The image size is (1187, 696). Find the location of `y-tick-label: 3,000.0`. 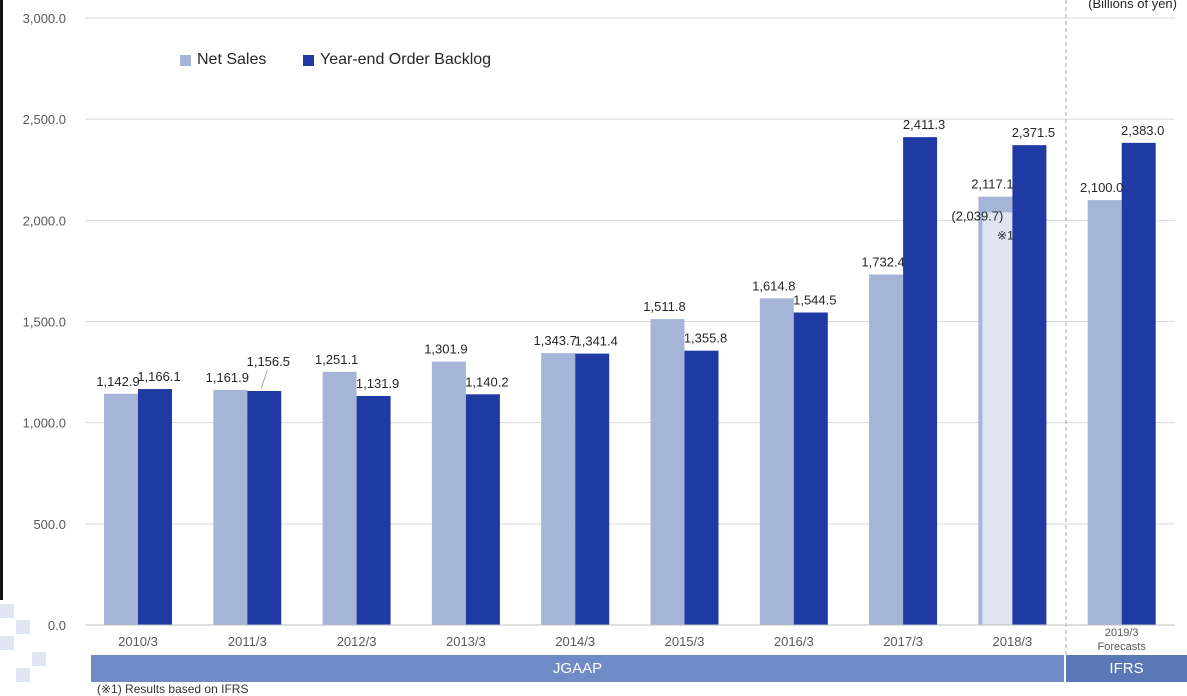

y-tick-label: 3,000.0 is located at coordinates (44, 18).